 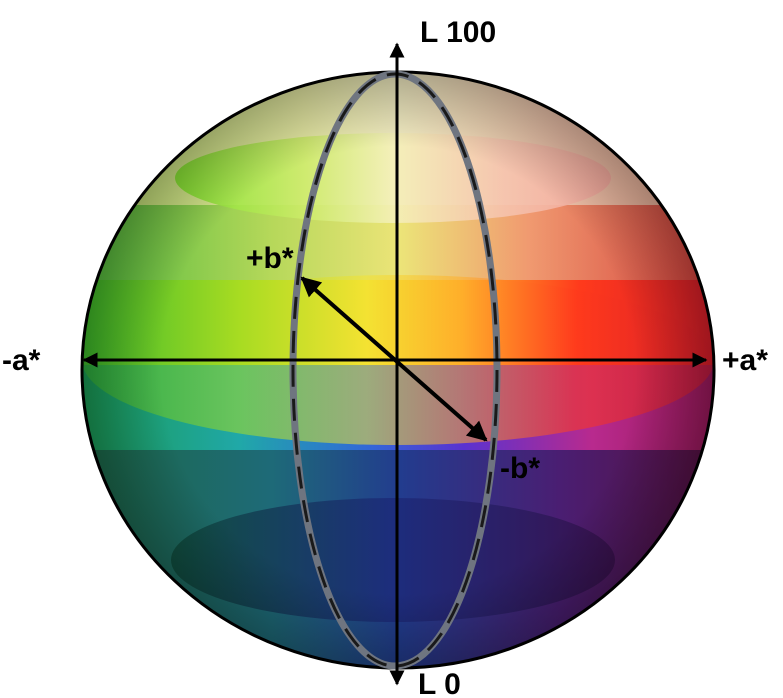 What do you see at coordinates (394, 359) in the screenshot?
I see `b-axis-arrow` at bounding box center [394, 359].